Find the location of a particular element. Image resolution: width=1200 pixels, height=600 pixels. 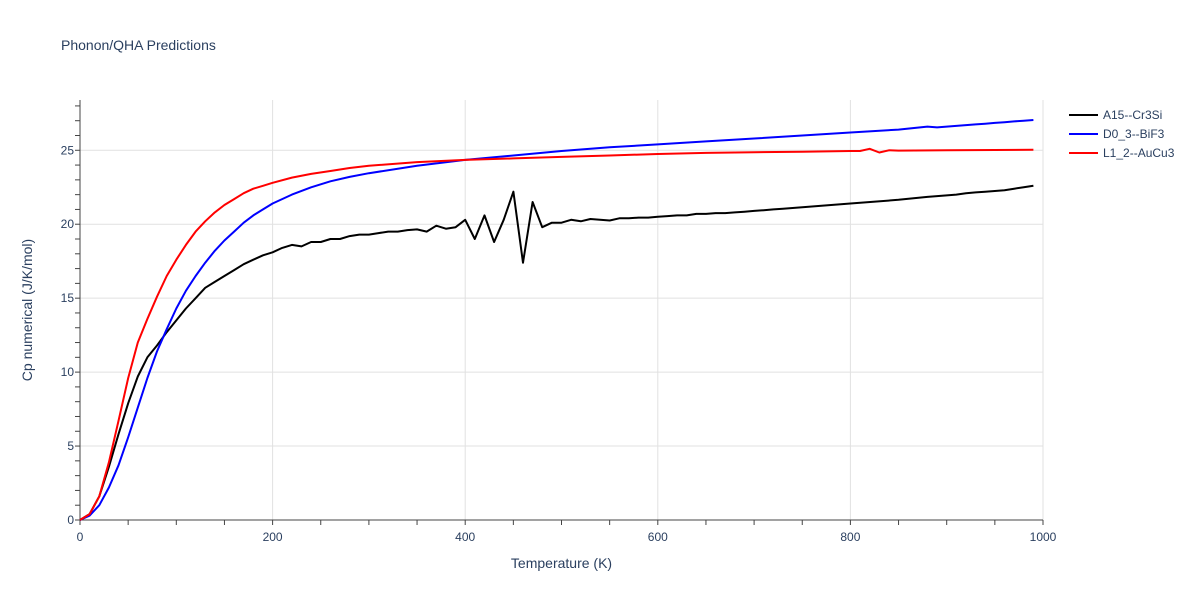

legend: A15--Cr3Si D0_3--BiF3 L1_2--AuCu3 is located at coordinates (1122, 134).